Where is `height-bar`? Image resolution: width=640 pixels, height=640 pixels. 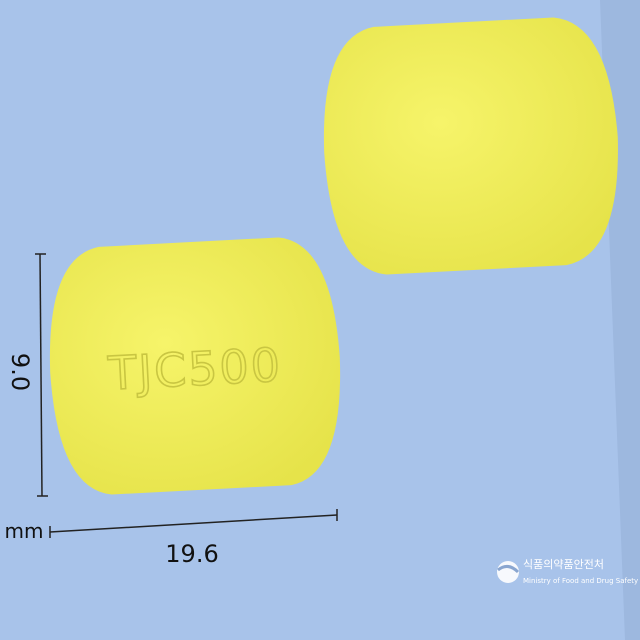
height-bar is located at coordinates (41, 375).